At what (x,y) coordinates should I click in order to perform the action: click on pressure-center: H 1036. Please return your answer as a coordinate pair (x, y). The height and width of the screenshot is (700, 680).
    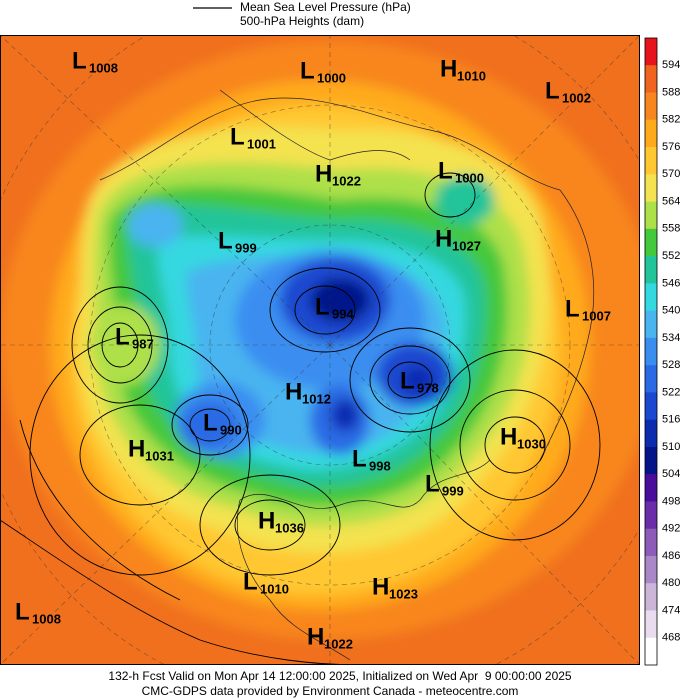
    Looking at the image, I should click on (281, 521).